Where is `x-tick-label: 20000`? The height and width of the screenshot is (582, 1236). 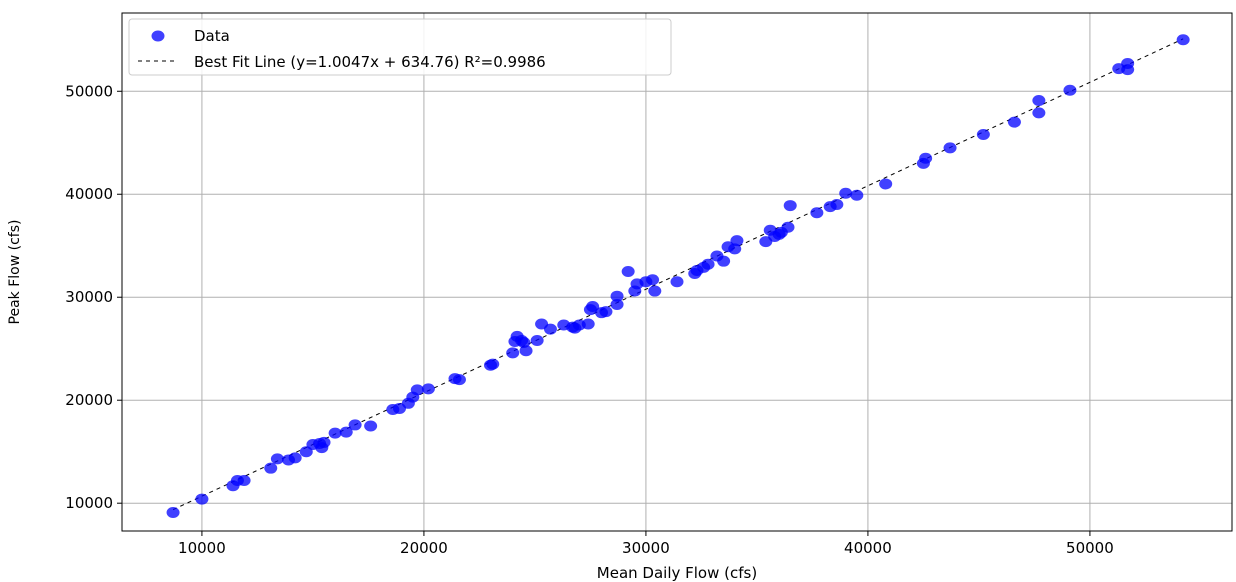
x-tick-label: 20000 is located at coordinates (424, 548).